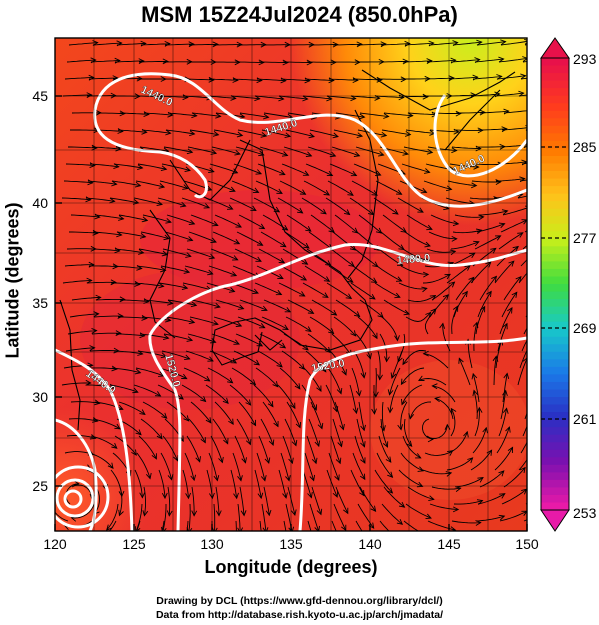  What do you see at coordinates (291, 544) in the screenshot?
I see `x-tick-labels: 120 125 130 135 140 145 150` at bounding box center [291, 544].